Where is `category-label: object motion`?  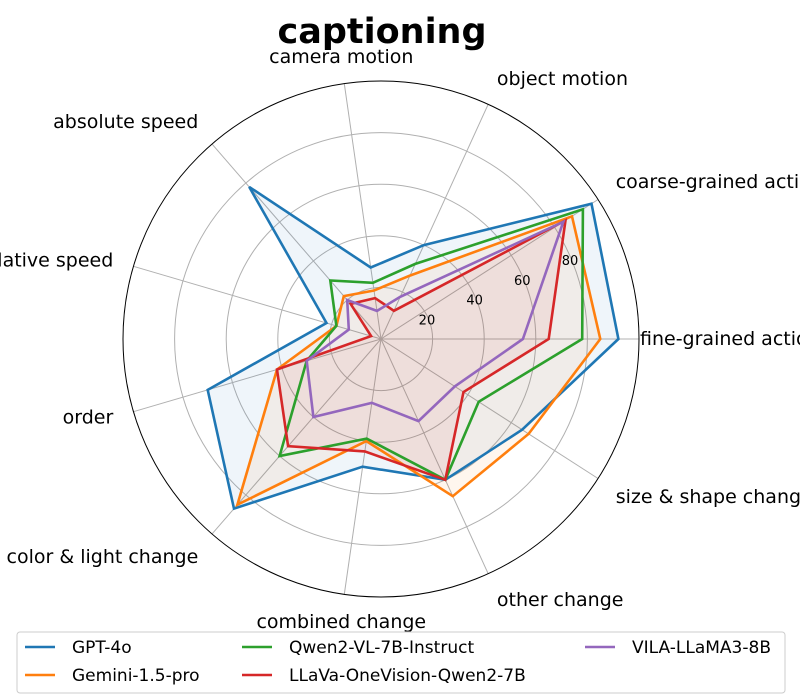 category-label: object motion is located at coordinates (562, 79).